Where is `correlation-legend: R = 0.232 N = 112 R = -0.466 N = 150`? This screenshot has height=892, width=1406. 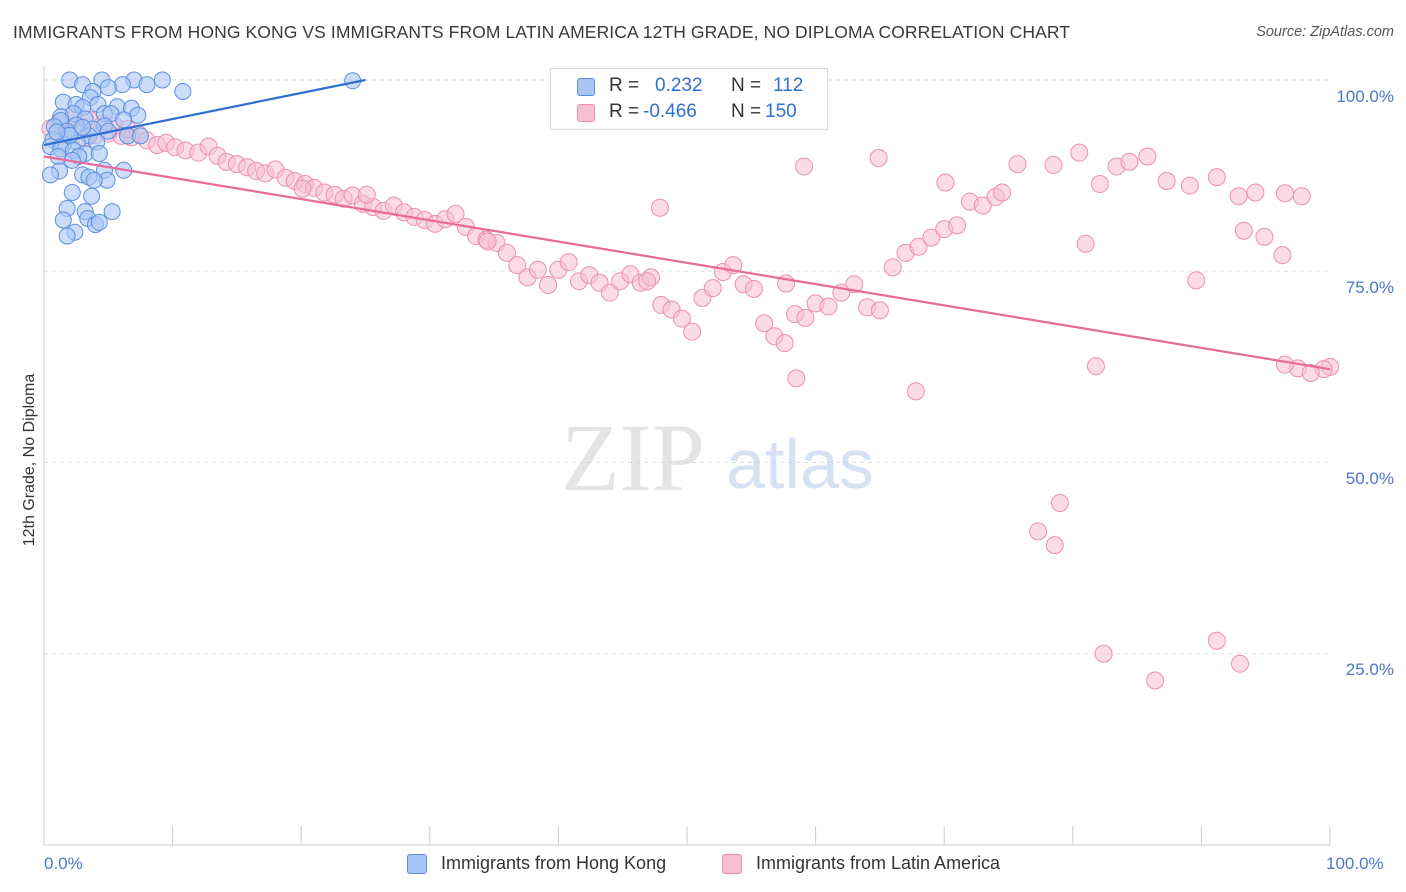
correlation-legend: R = 0.232 N = 112 R = -0.466 N = 150 is located at coordinates (689, 99).